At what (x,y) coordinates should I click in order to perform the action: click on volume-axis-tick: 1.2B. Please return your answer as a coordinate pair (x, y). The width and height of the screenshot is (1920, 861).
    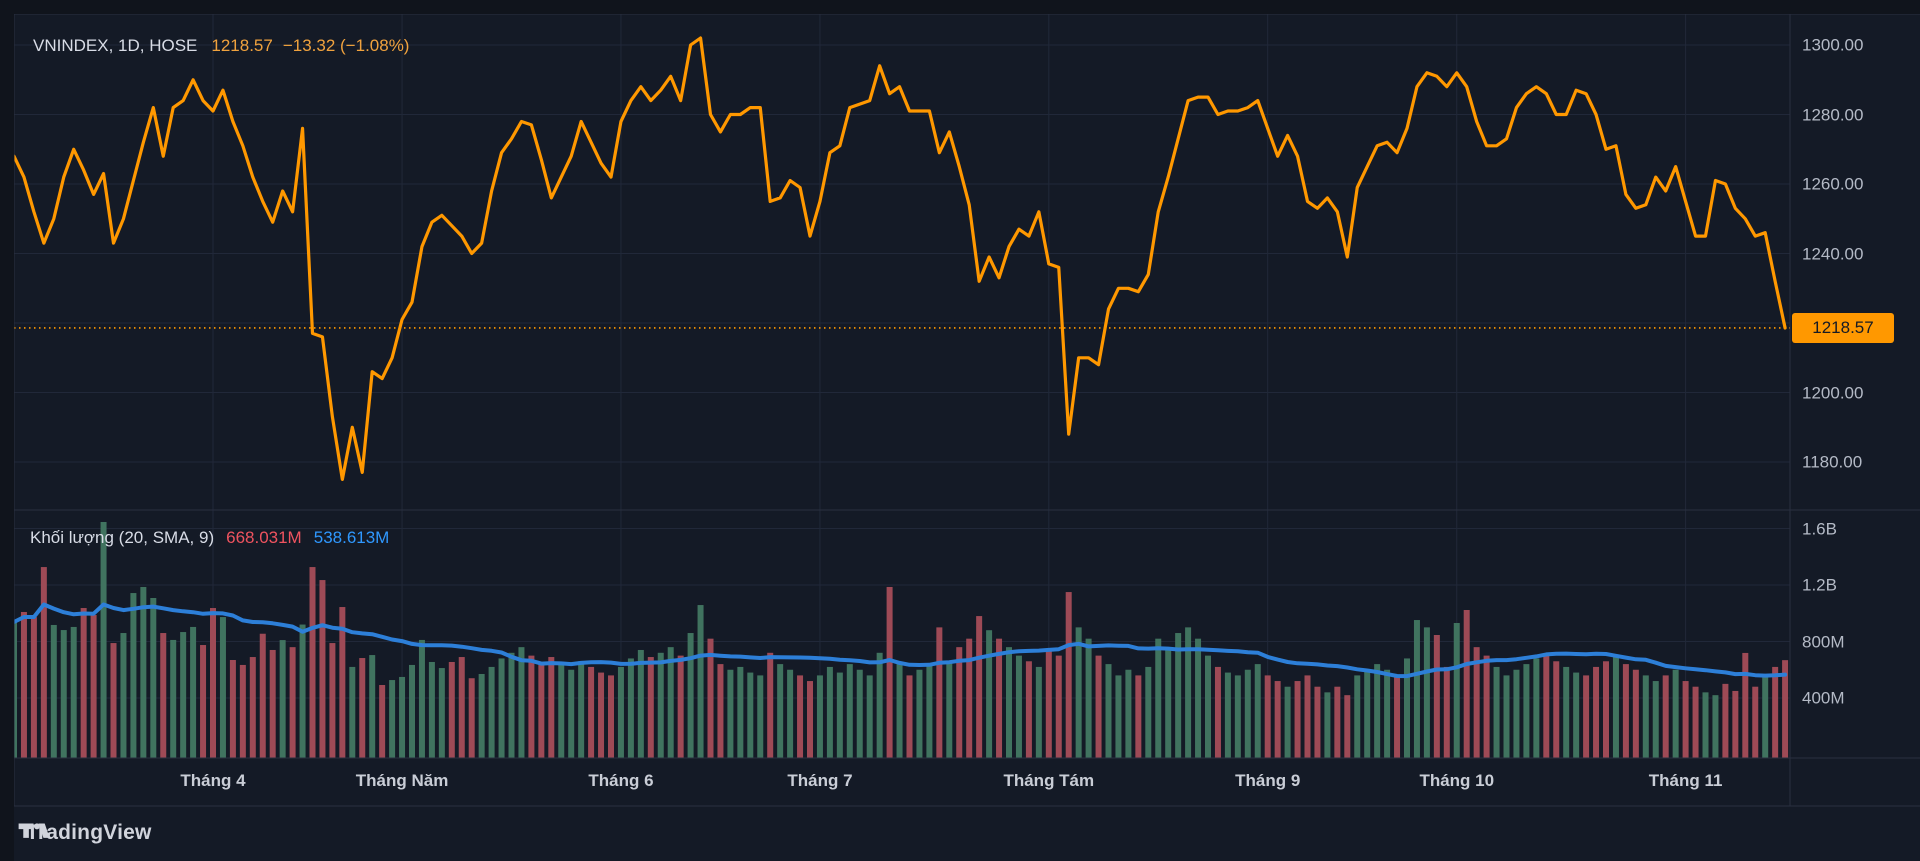
    Looking at the image, I should click on (1819, 585).